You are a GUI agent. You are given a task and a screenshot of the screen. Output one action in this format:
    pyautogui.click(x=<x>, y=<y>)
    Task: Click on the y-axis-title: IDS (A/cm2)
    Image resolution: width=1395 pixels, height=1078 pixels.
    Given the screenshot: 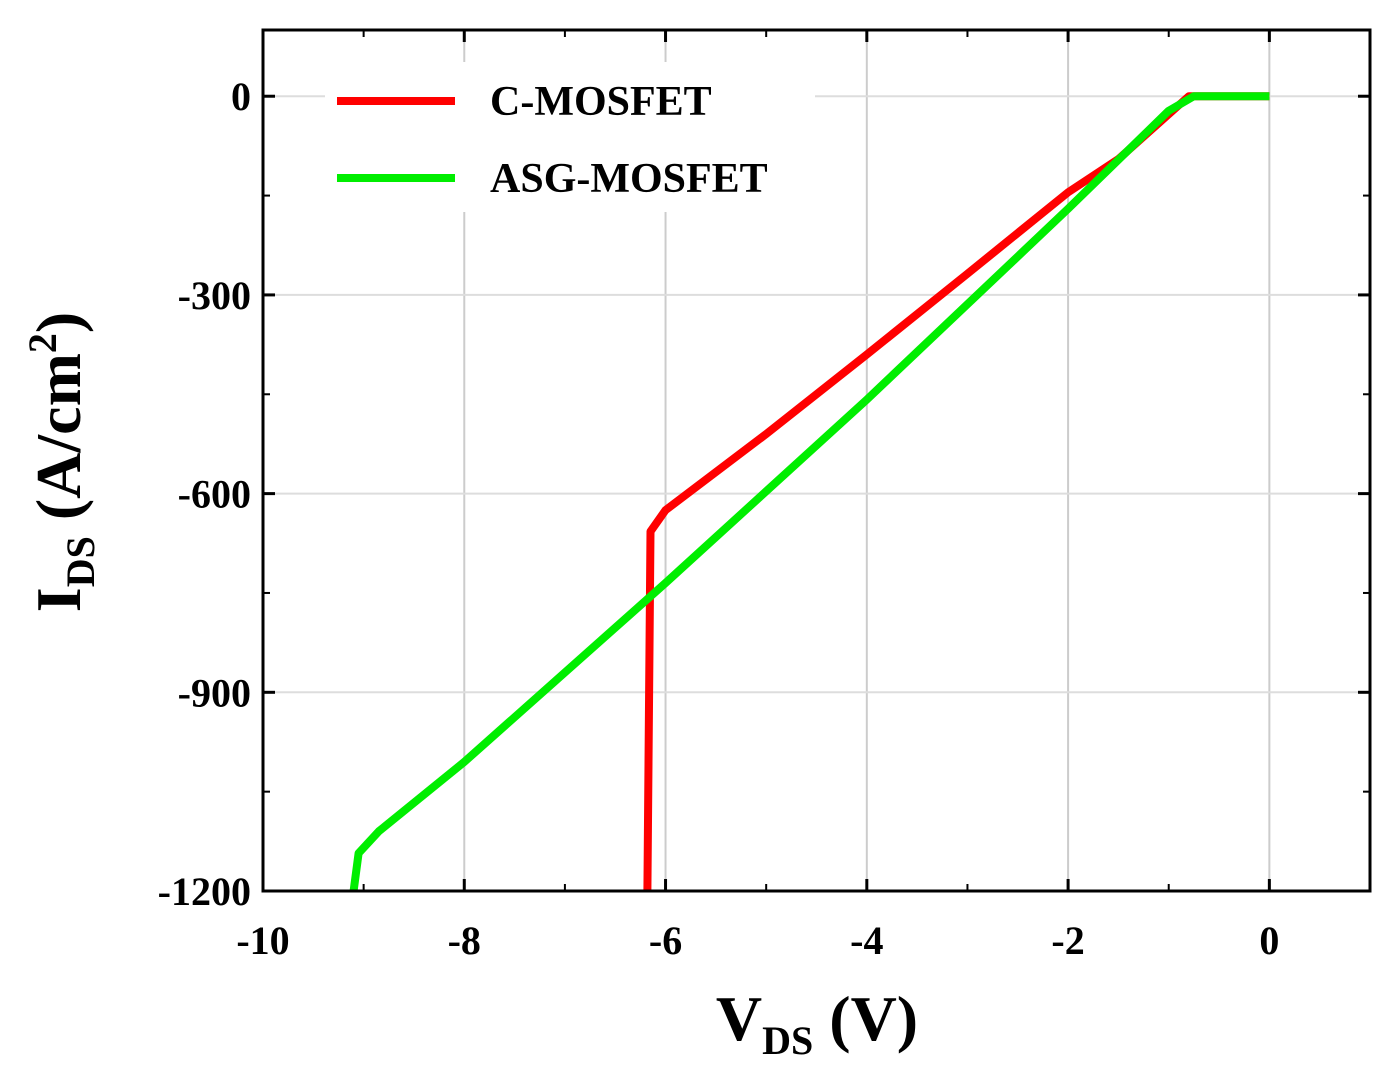 What is the action you would take?
    pyautogui.click(x=61, y=462)
    